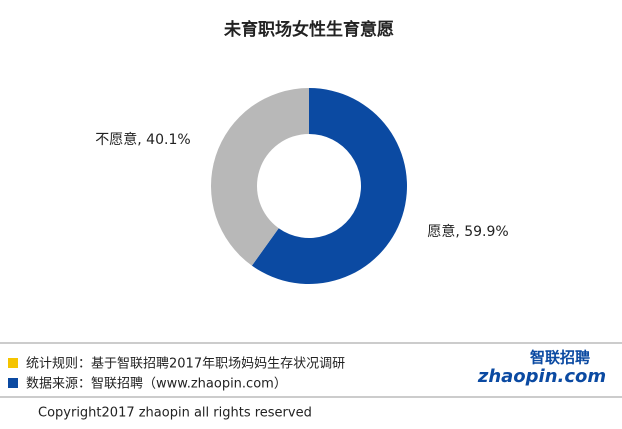 Image resolution: width=622 pixels, height=429 pixels. What do you see at coordinates (185, 364) in the screenshot?
I see `note: 统计规则：基于智联招聘2017年职场妈妈生存状况调研` at bounding box center [185, 364].